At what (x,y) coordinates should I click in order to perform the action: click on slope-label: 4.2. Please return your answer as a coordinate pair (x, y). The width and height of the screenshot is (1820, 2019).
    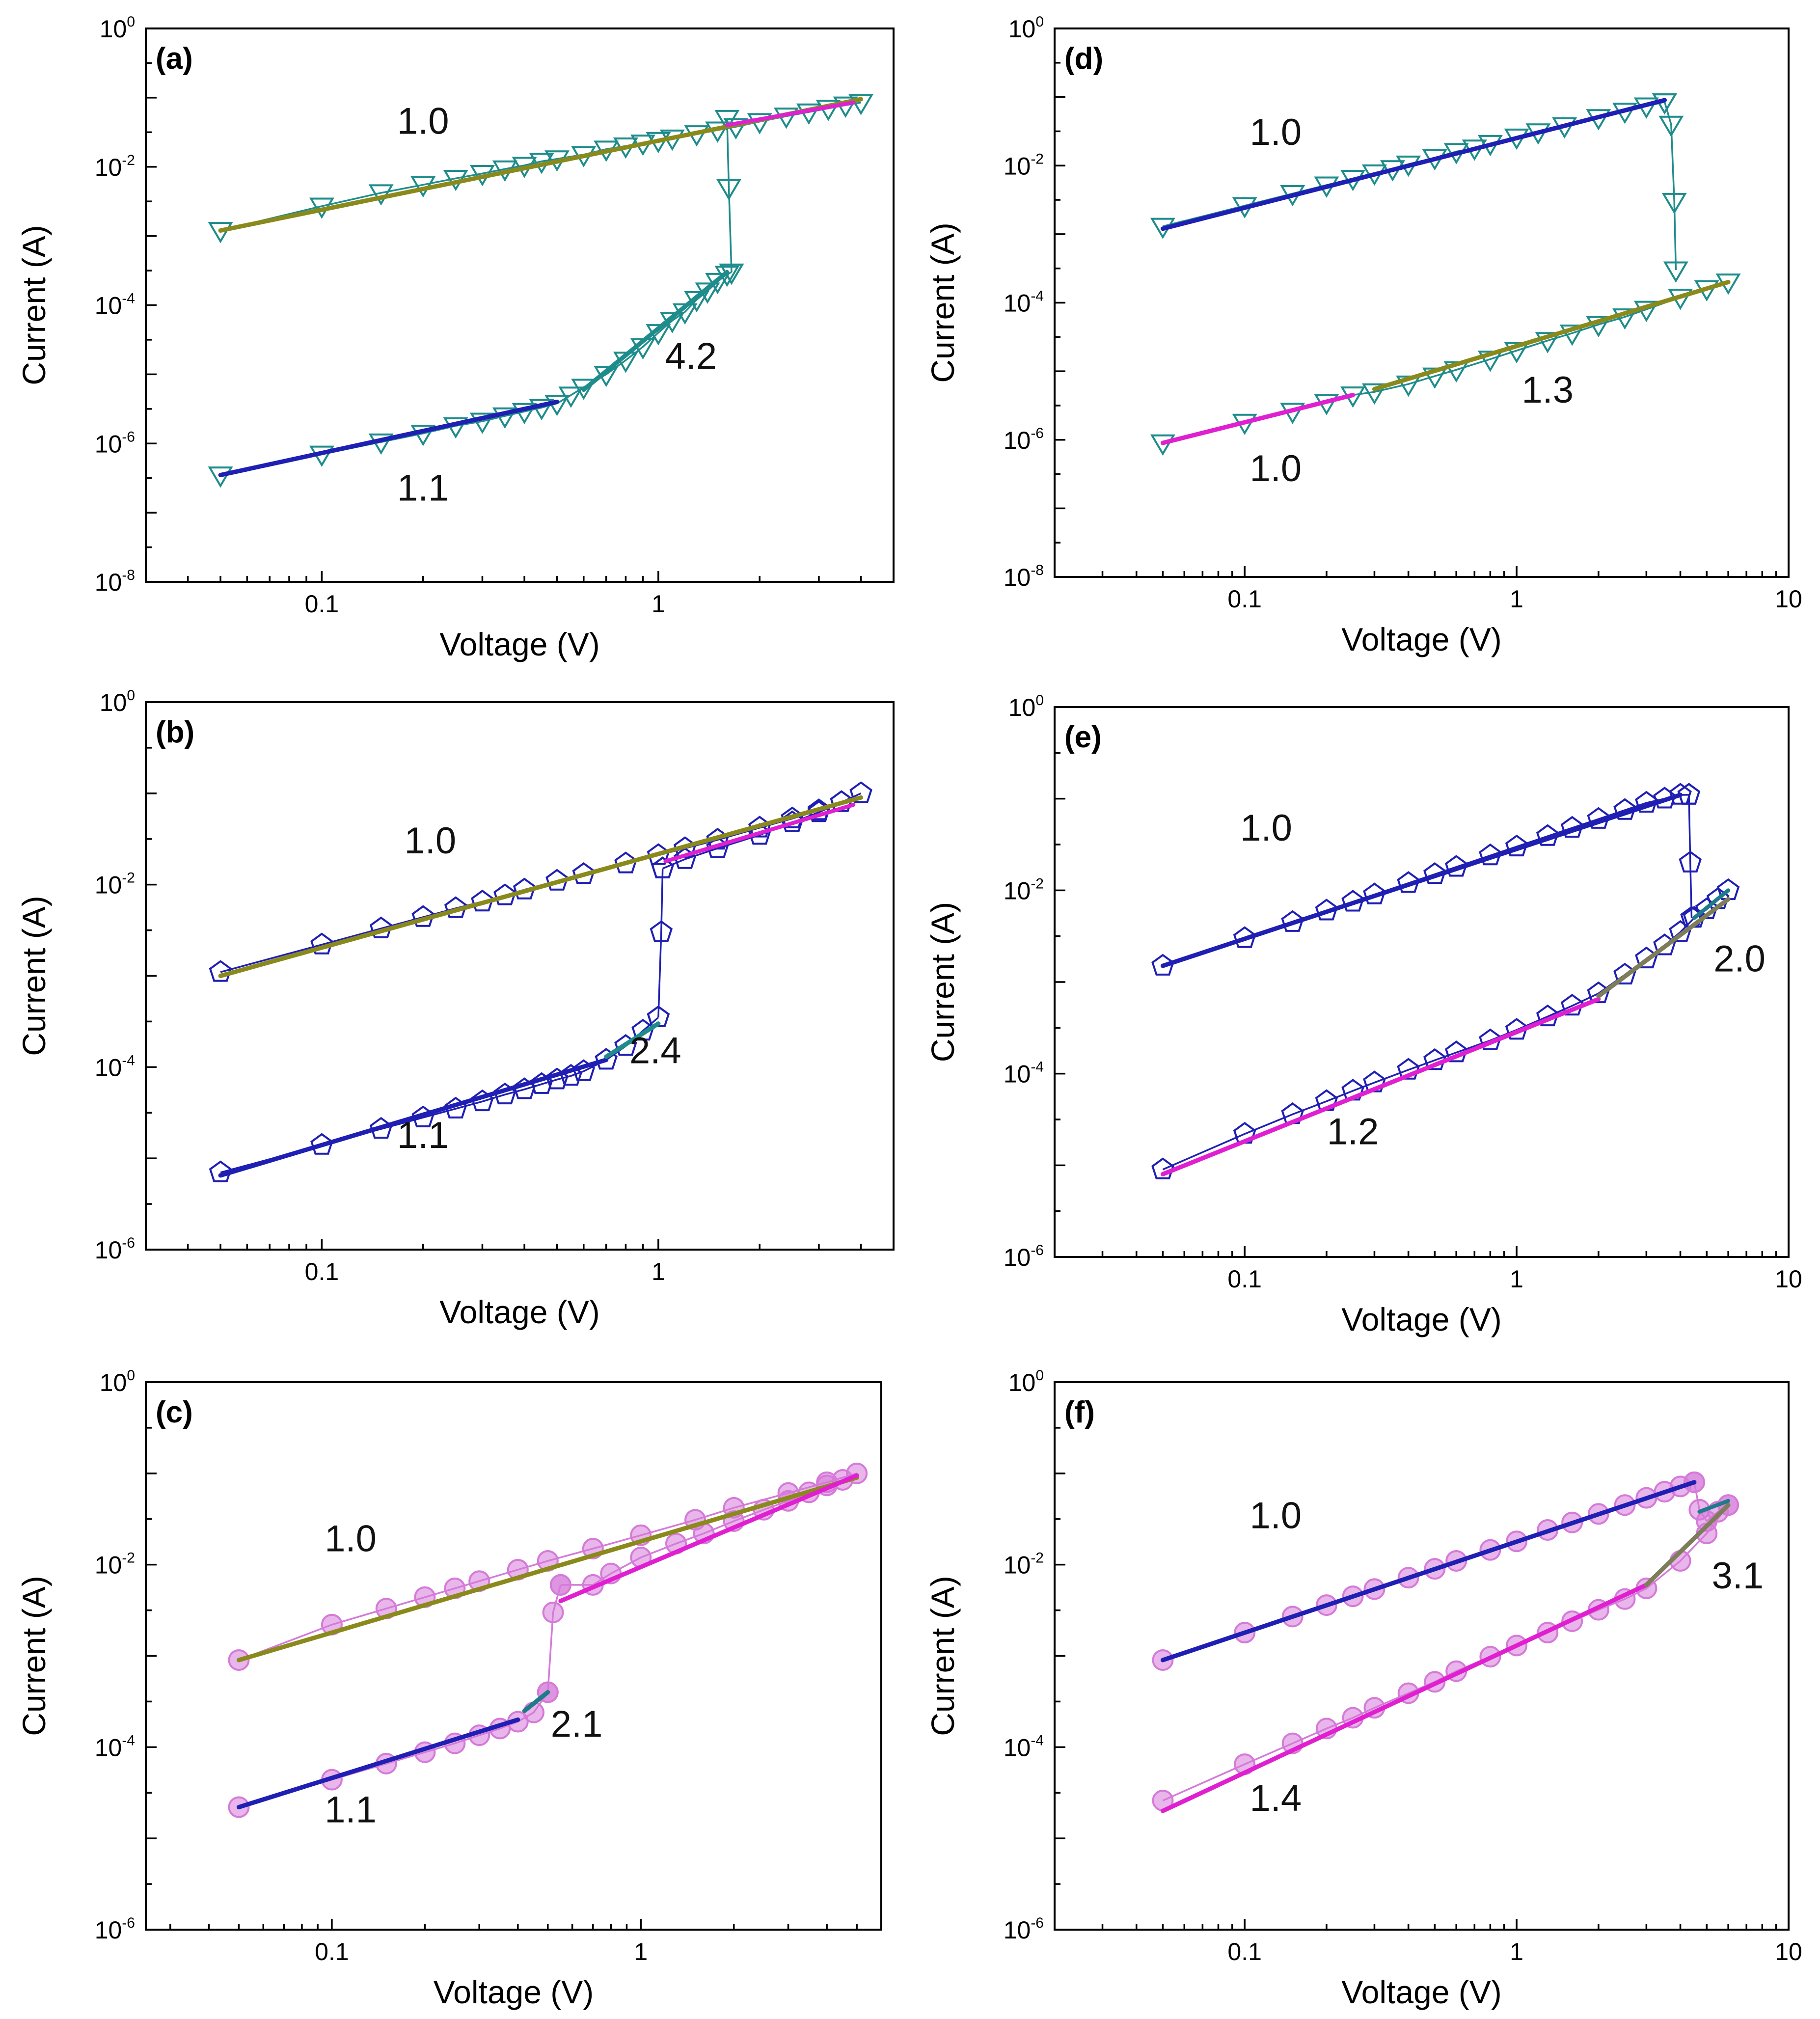
    Looking at the image, I should click on (691, 356).